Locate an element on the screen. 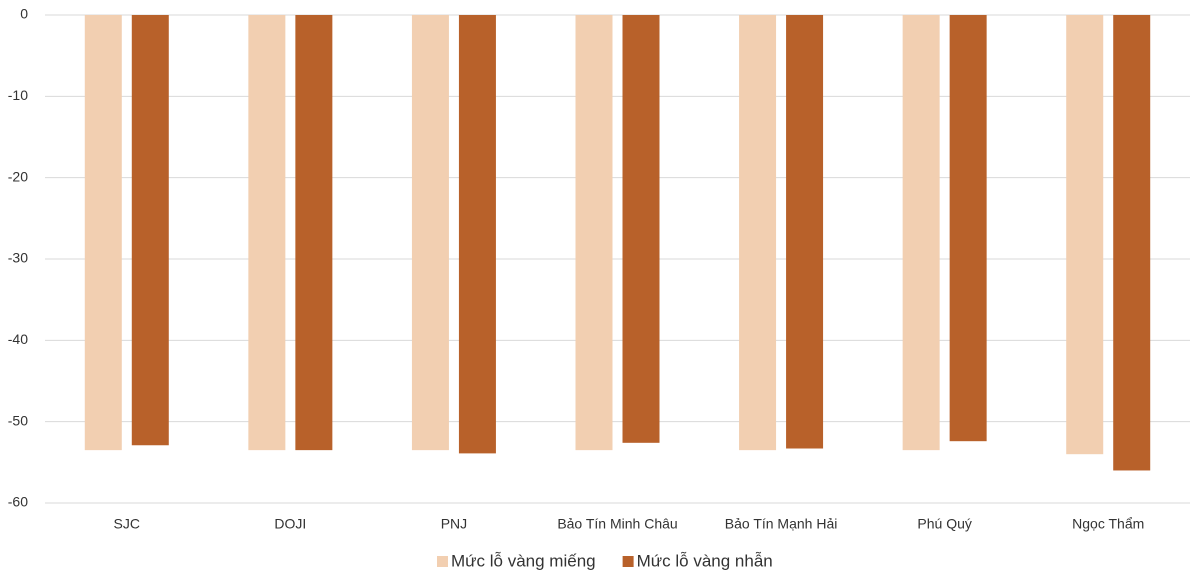  x-tick-label: Bảo Tín Minh Châu is located at coordinates (617, 524).